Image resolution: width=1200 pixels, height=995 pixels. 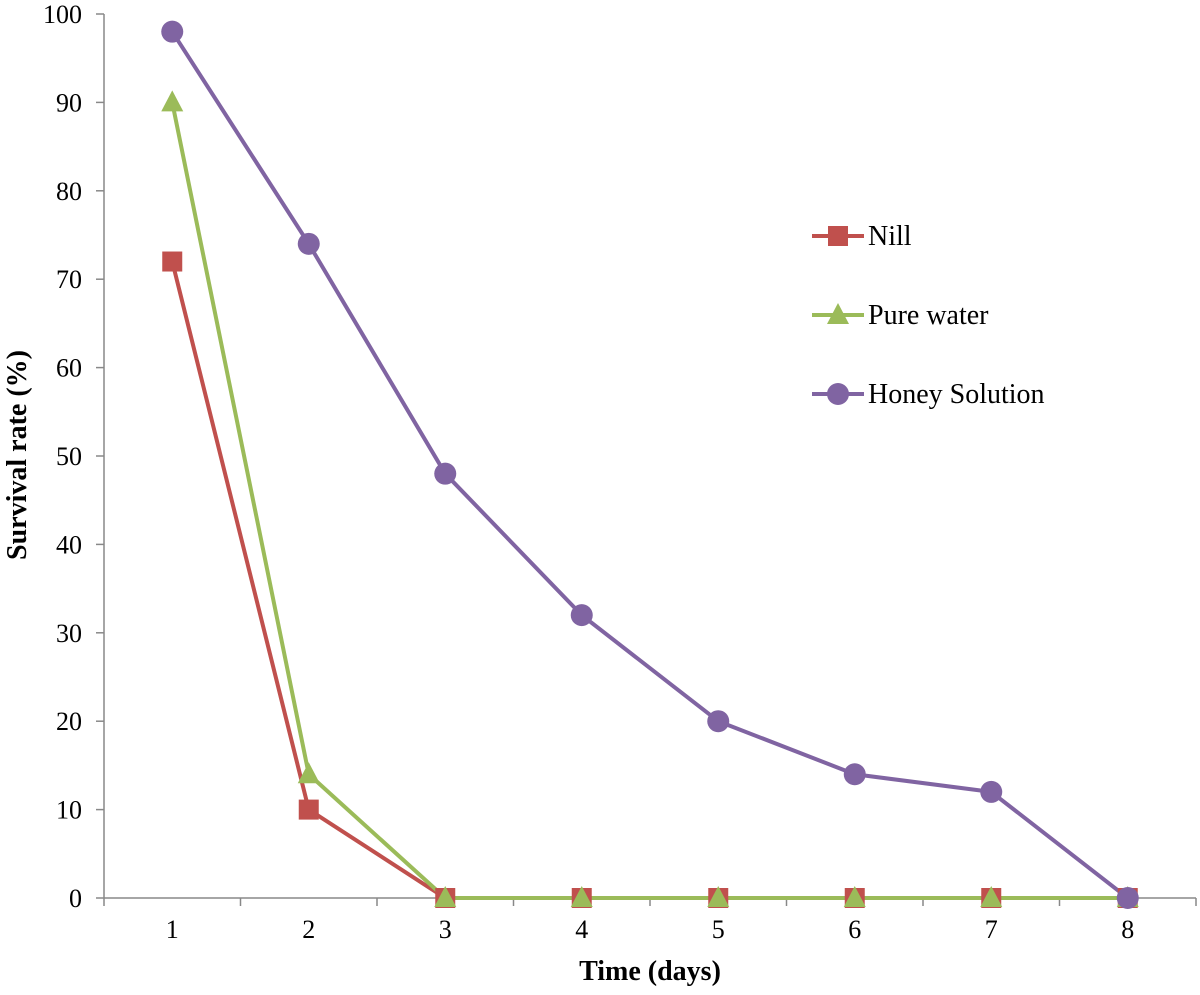 What do you see at coordinates (890, 236) in the screenshot?
I see `legend-label: Nill` at bounding box center [890, 236].